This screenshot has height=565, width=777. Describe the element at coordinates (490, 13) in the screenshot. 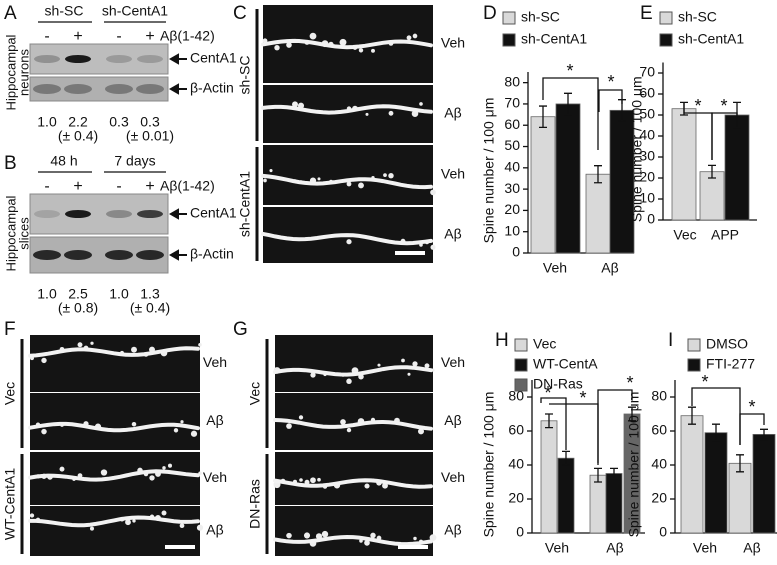

I see `panel-label: D` at that location.